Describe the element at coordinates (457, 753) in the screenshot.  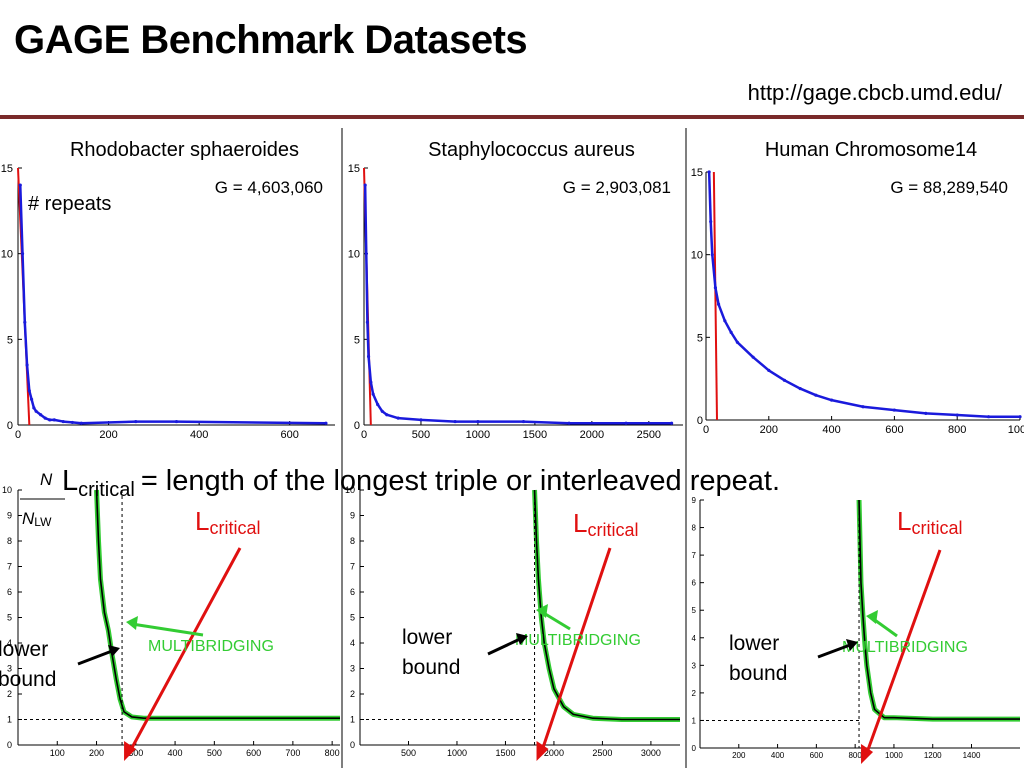
I see `x-tick-label: 1000` at that location.